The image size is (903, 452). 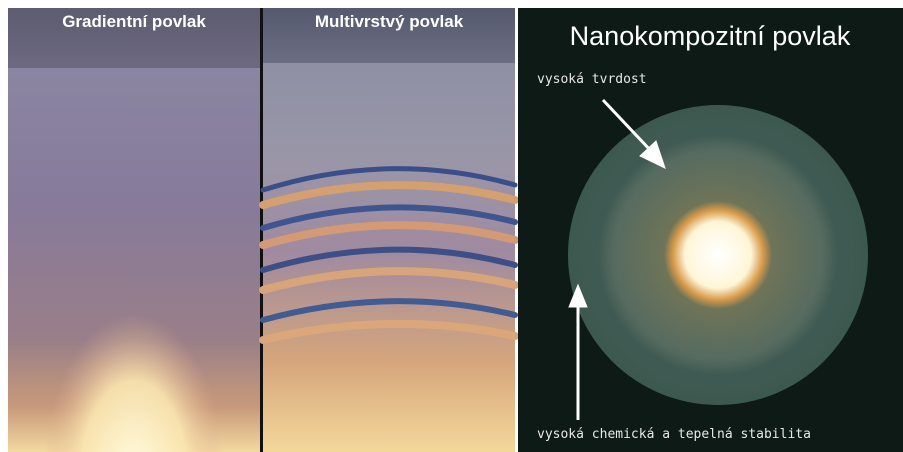 I want to click on panel-title: Multivrstvý povlak, so click(x=389, y=21).